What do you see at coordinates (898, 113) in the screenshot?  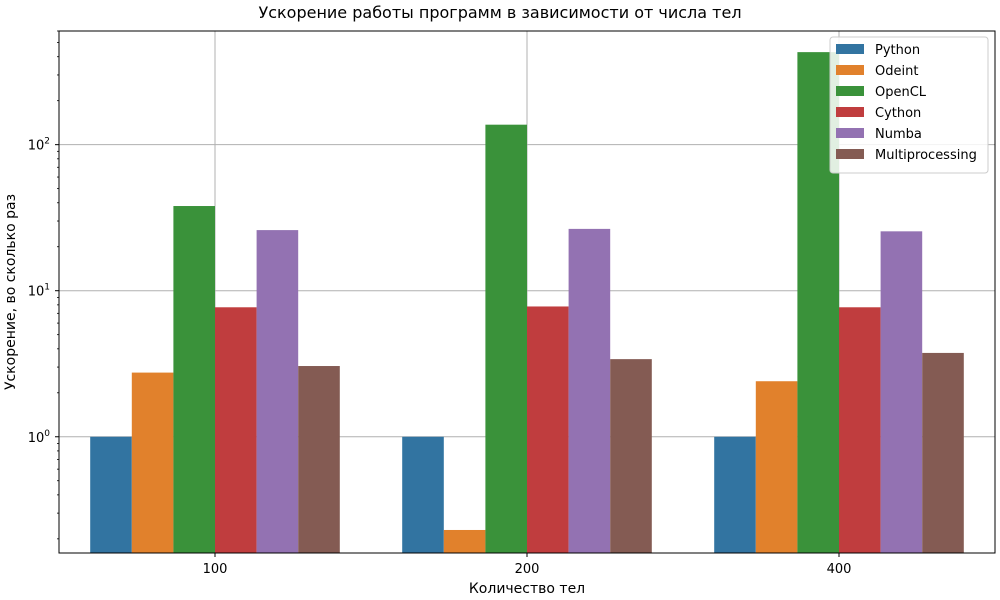 I see `legend-label-cython: Cython` at bounding box center [898, 113].